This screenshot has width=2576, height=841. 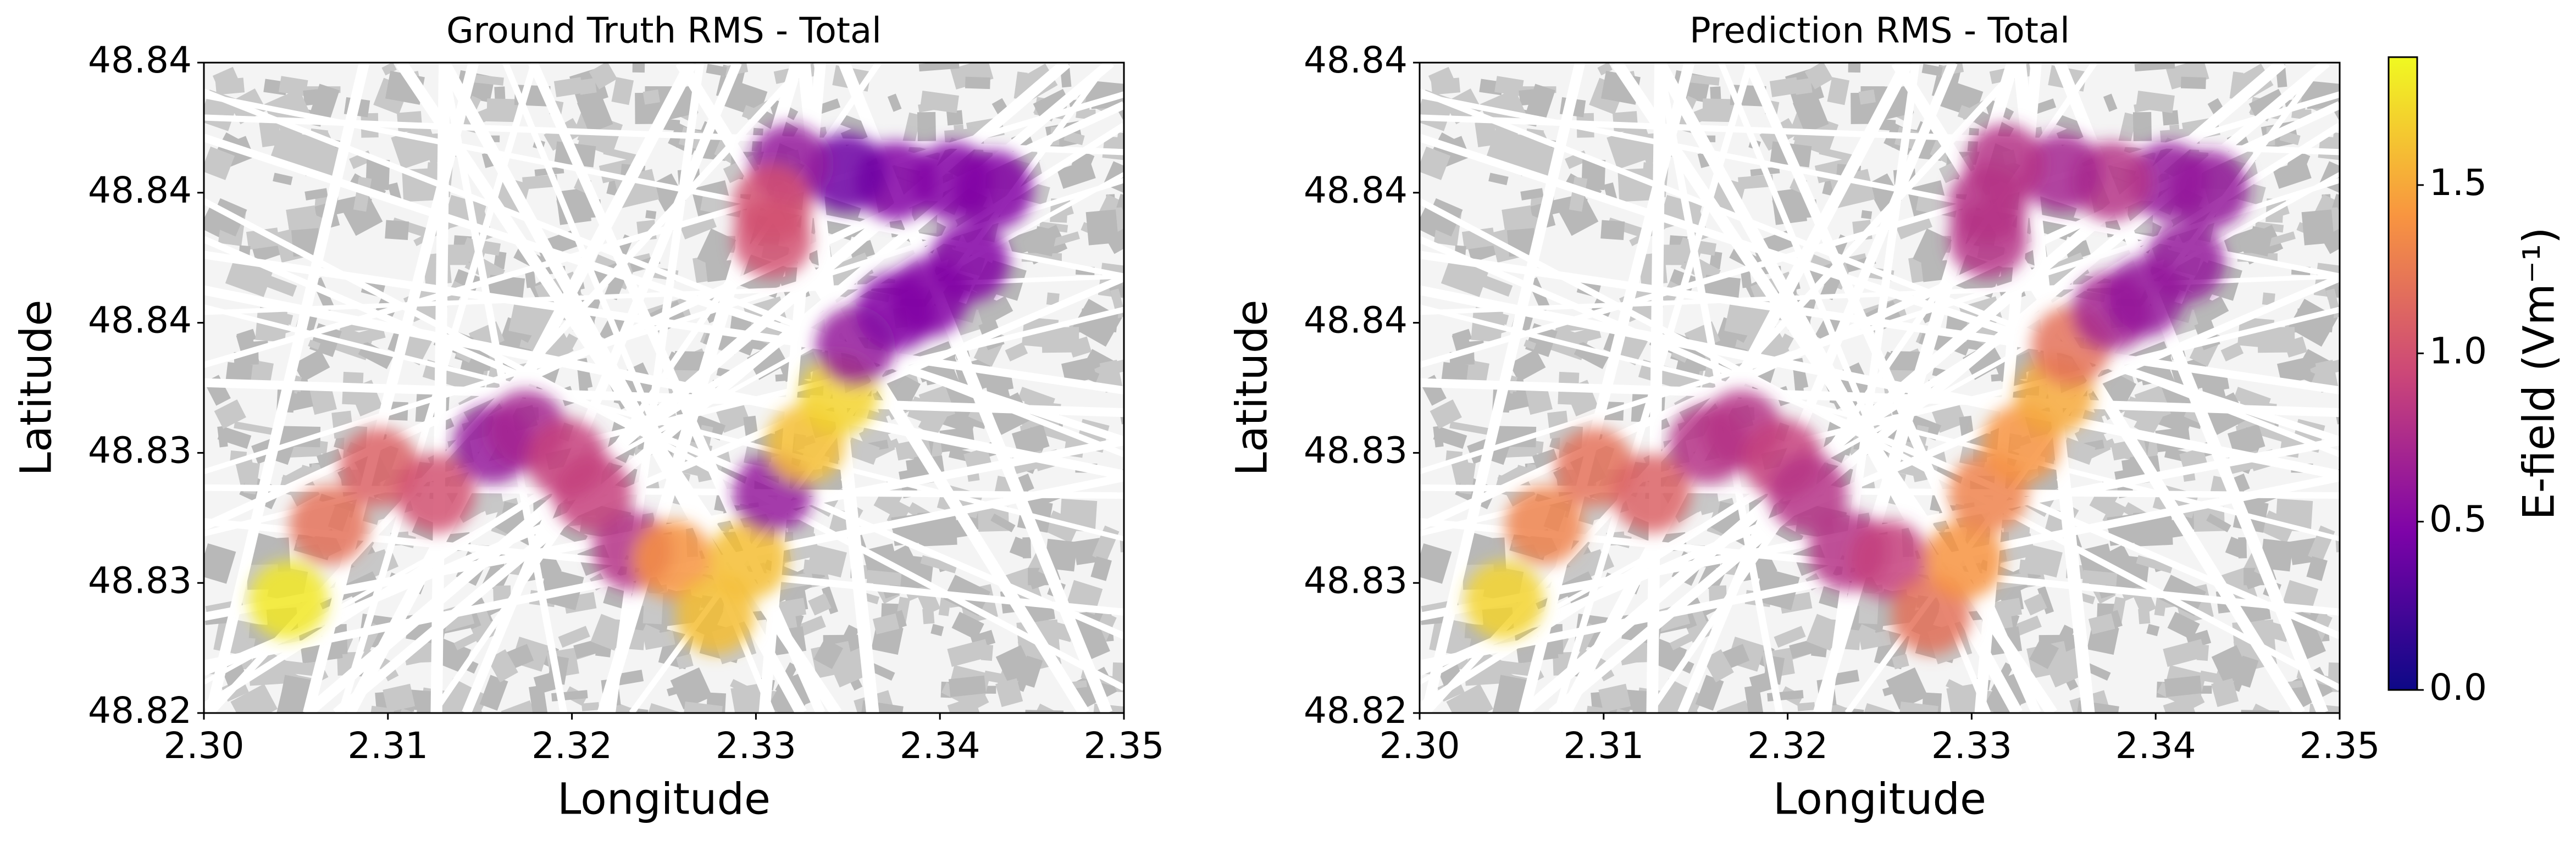 What do you see at coordinates (940, 746) in the screenshot?
I see `x-tick-label: 2.34` at bounding box center [940, 746].